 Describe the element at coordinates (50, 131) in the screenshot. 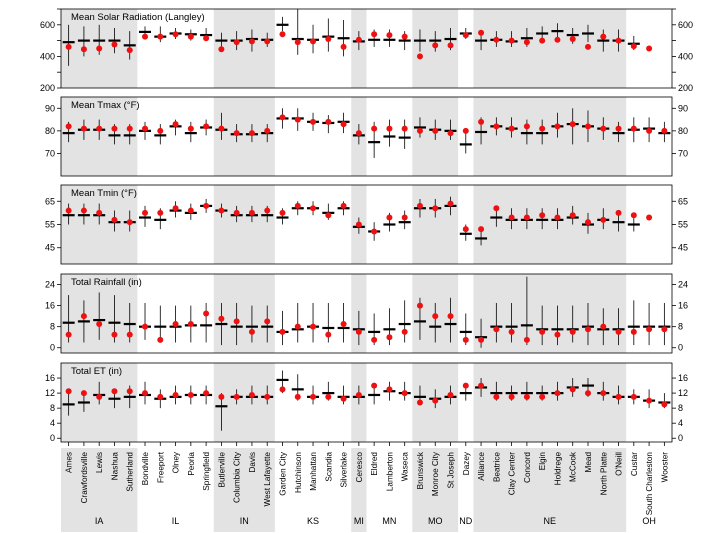

I see `y-tick-label-left: 80` at that location.